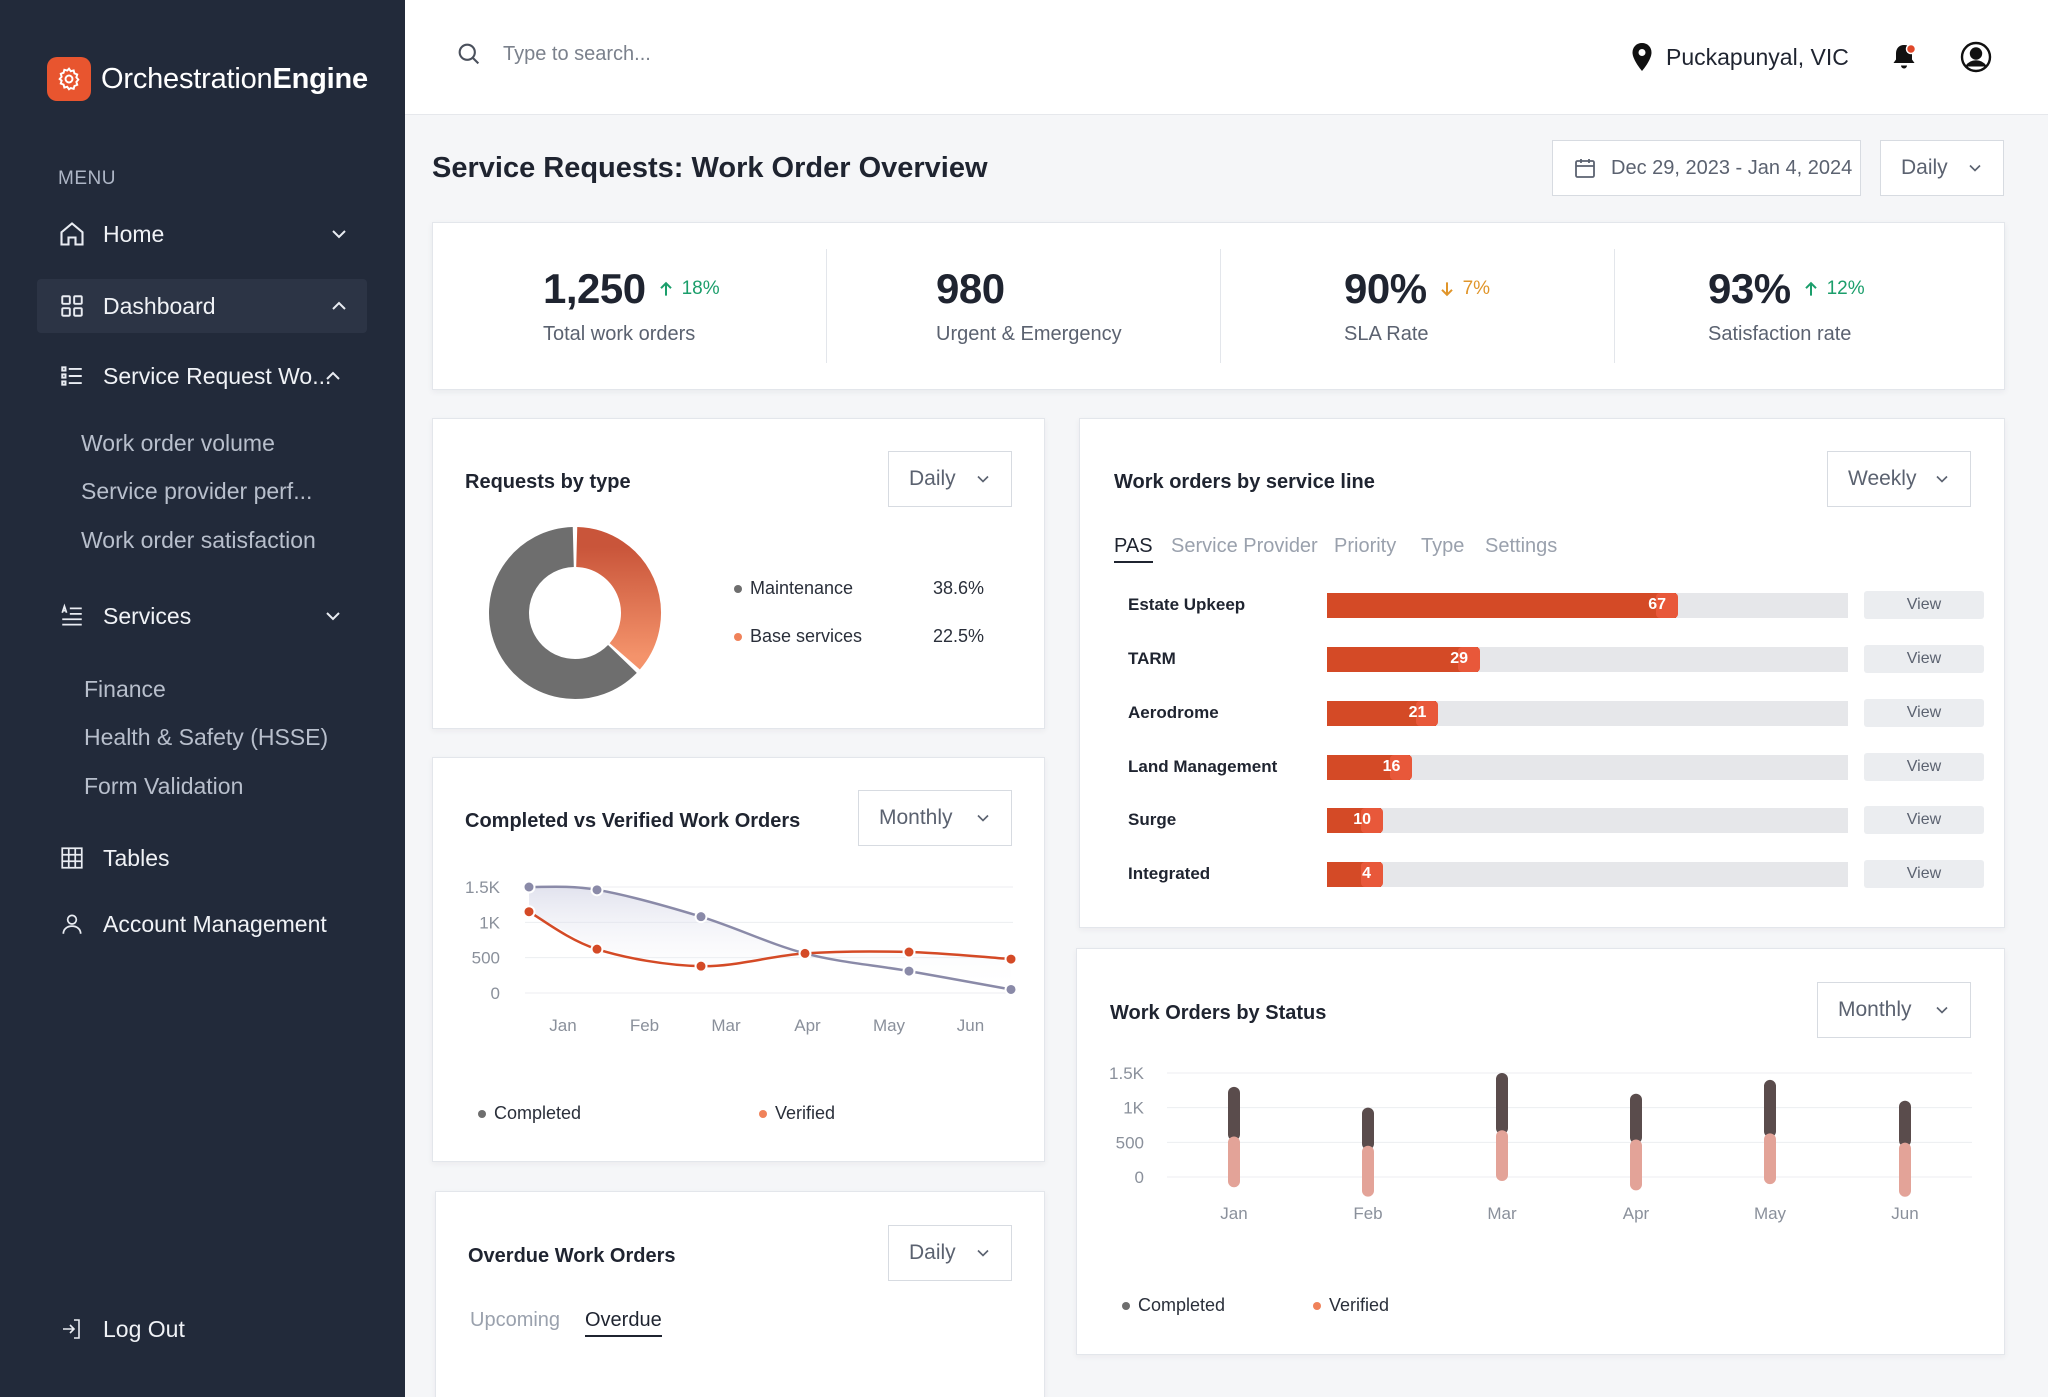  I want to click on tab-priority: Priority, so click(1365, 546).